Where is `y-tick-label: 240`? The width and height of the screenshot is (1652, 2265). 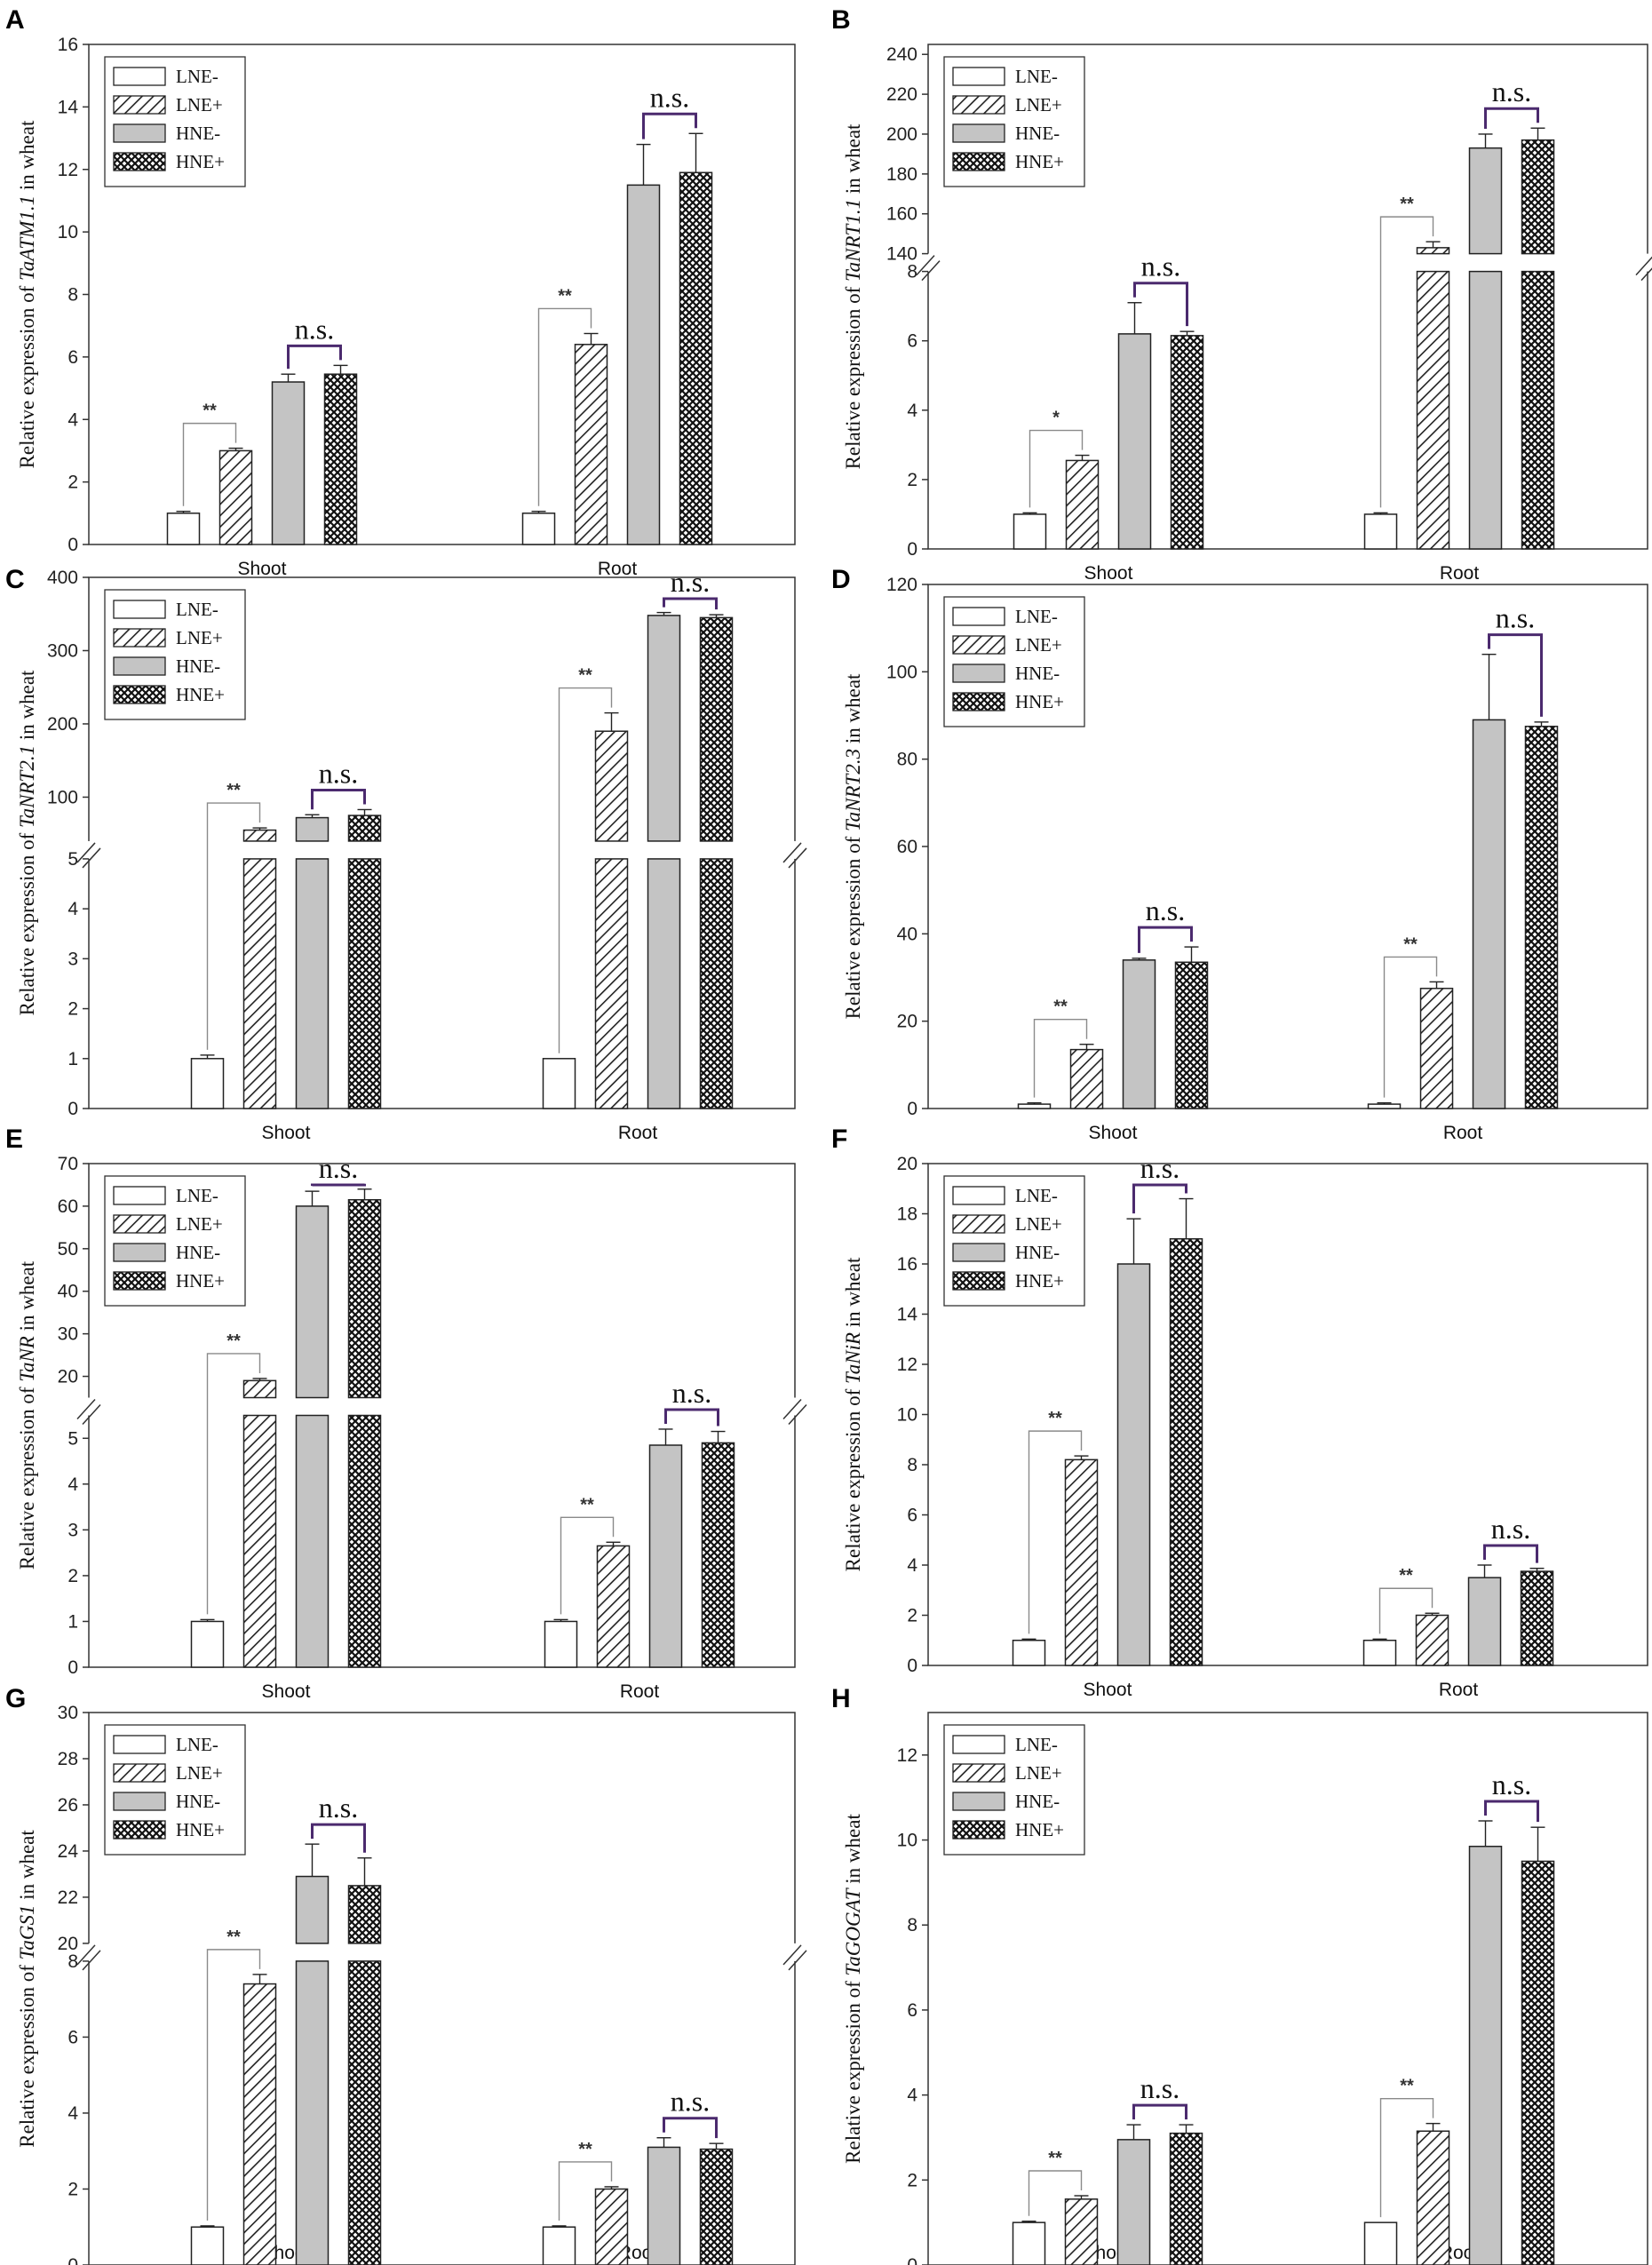 y-tick-label: 240 is located at coordinates (901, 54).